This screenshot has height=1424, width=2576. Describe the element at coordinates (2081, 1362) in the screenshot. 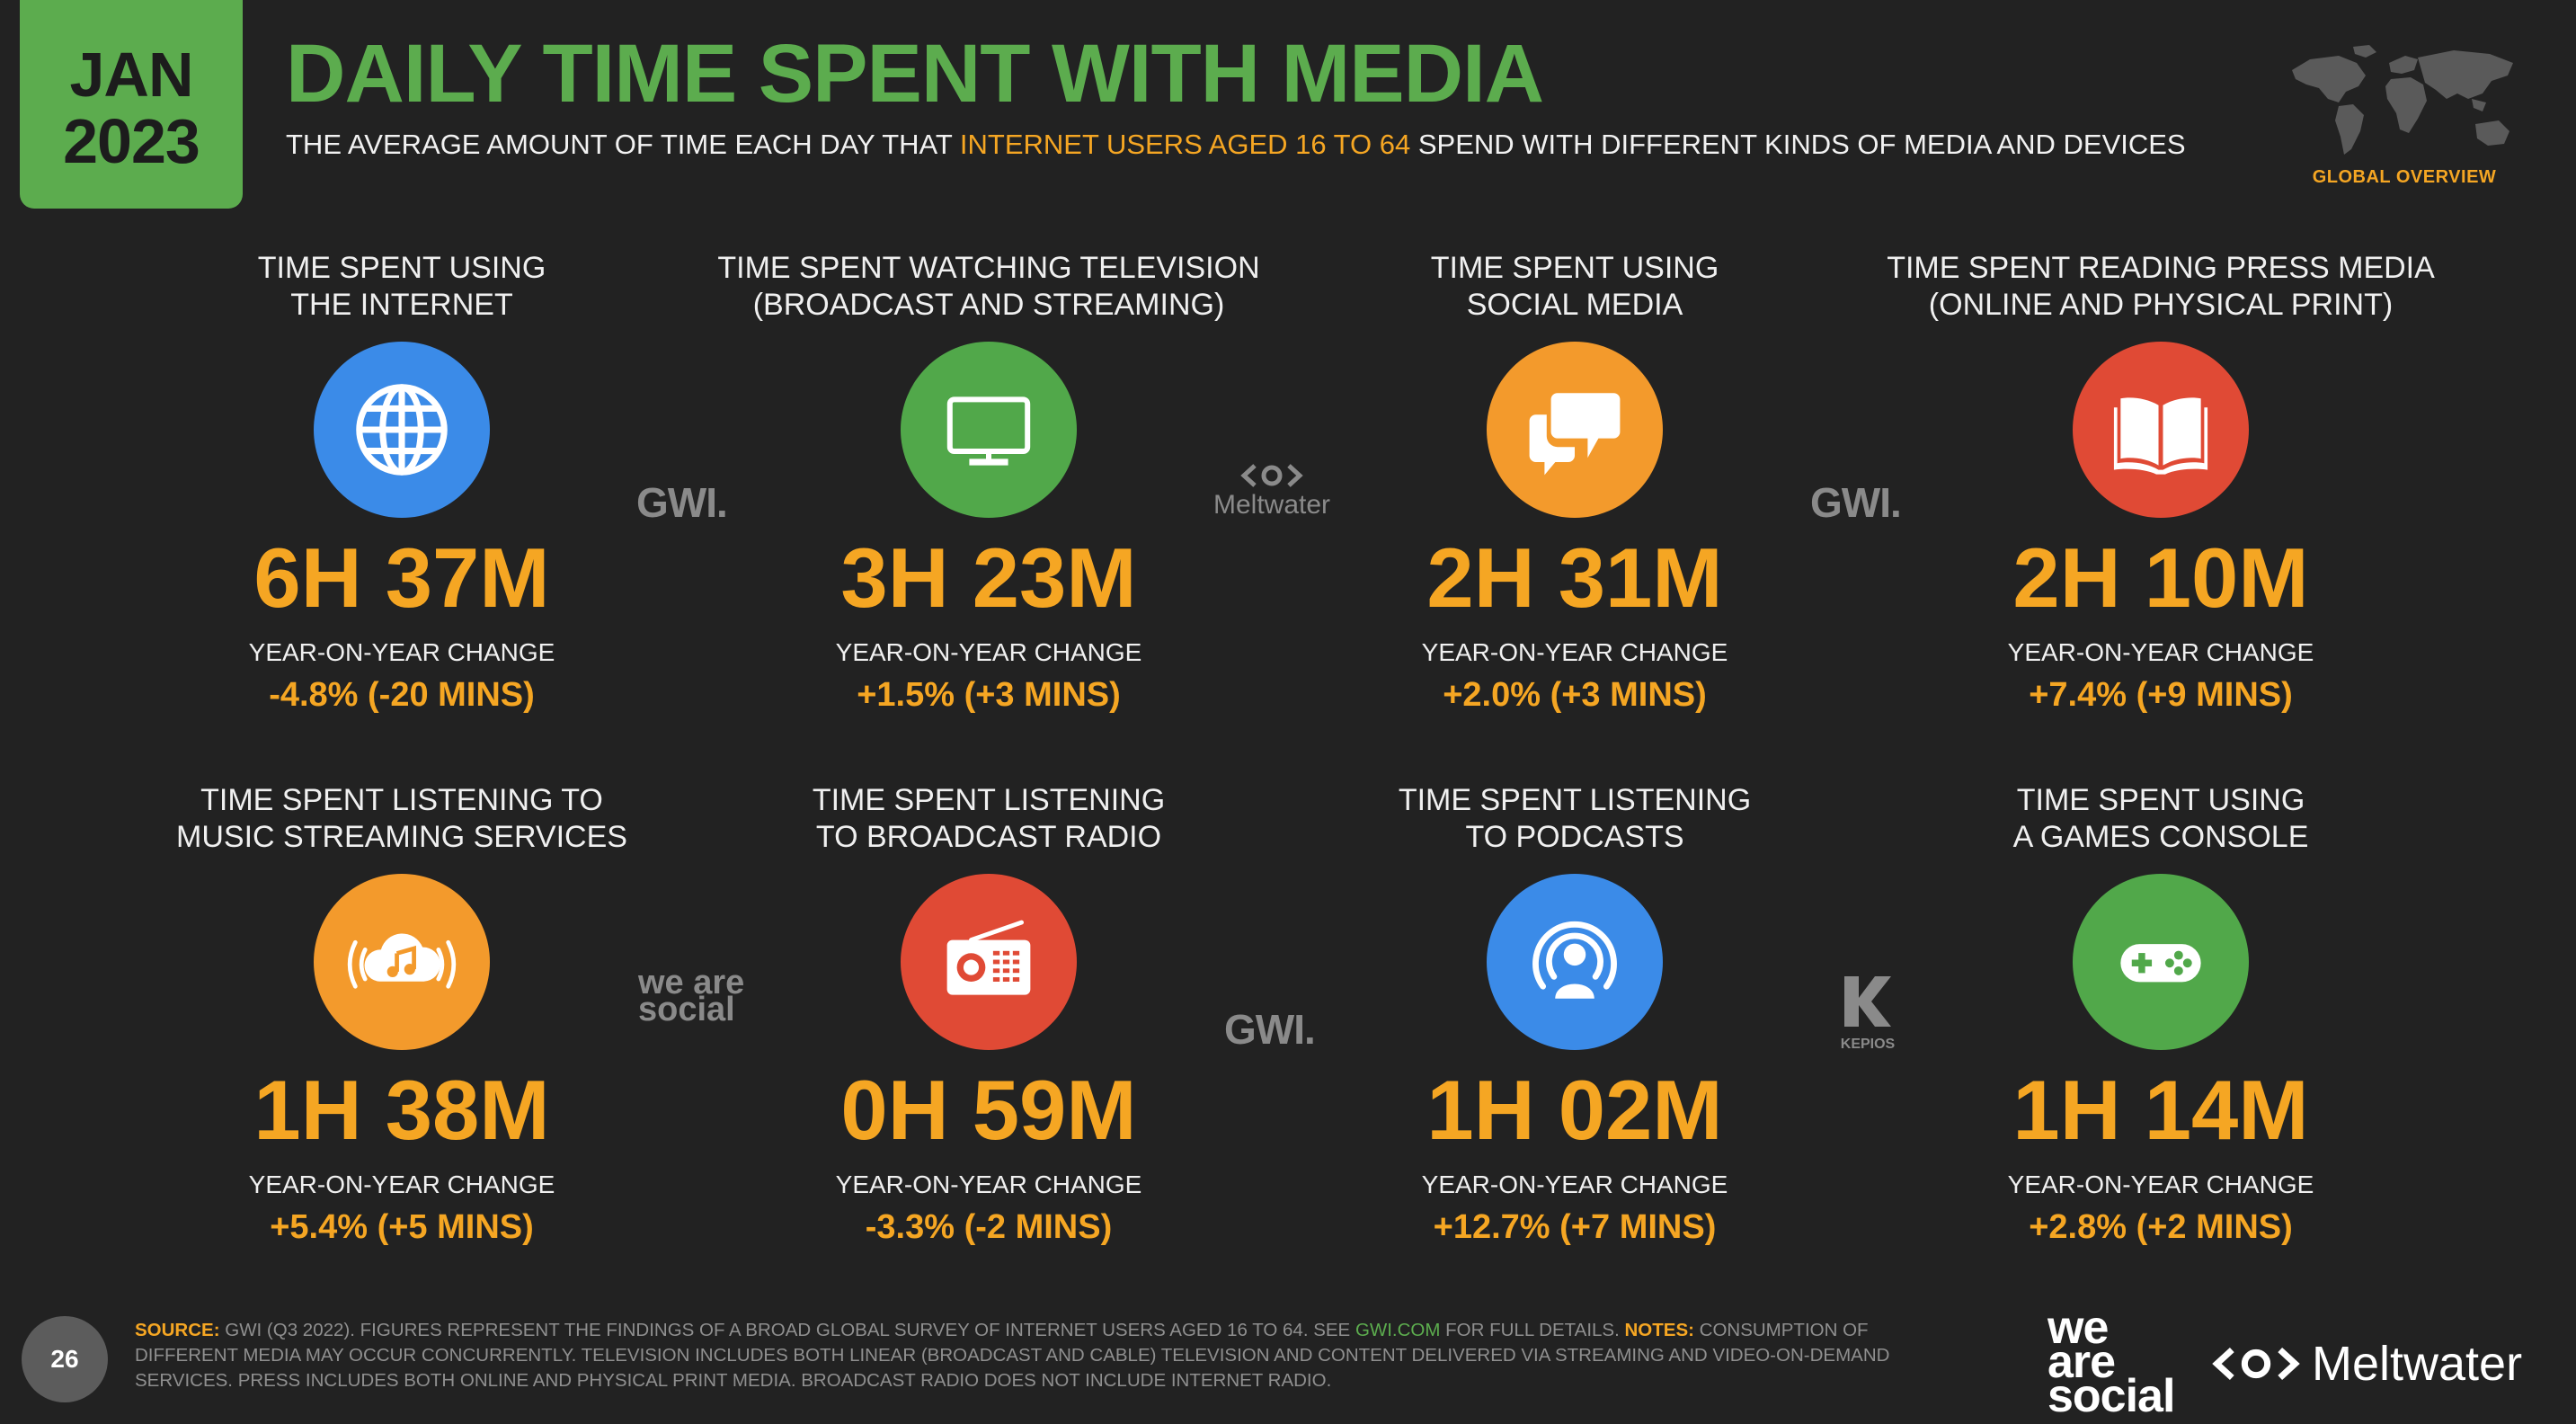

I see `logo-word-are: are` at that location.